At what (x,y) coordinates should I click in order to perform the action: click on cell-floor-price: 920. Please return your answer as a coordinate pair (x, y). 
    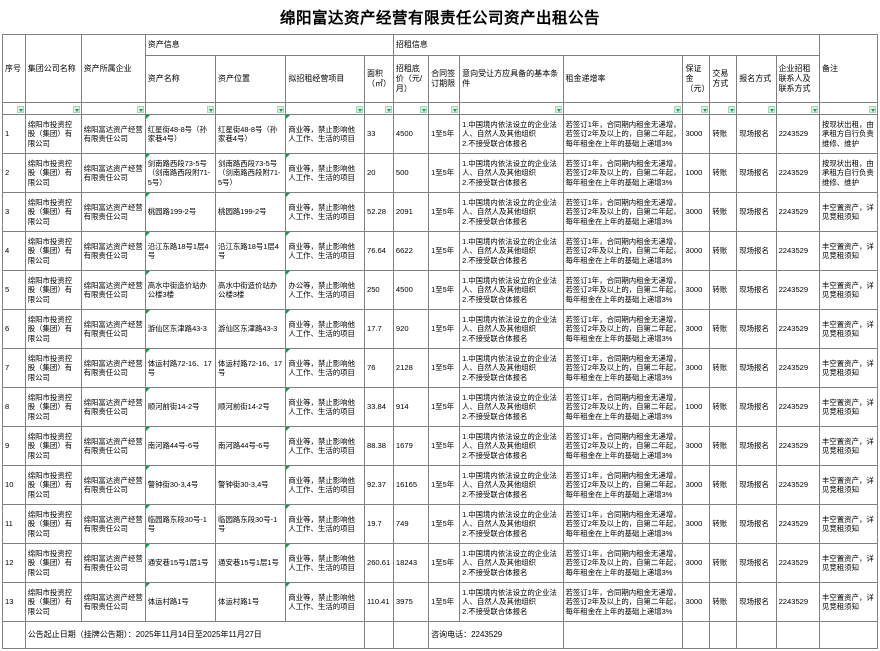
    Looking at the image, I should click on (411, 329).